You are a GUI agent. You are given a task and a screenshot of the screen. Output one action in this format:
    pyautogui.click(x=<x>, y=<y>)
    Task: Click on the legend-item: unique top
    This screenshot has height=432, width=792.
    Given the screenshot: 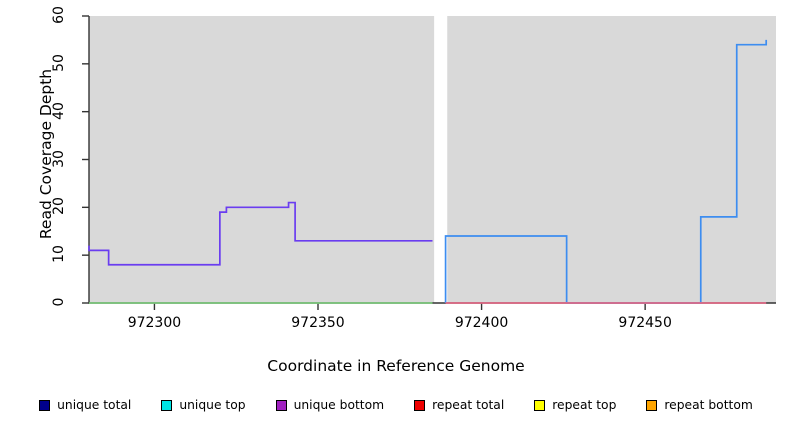 What is the action you would take?
    pyautogui.click(x=203, y=405)
    